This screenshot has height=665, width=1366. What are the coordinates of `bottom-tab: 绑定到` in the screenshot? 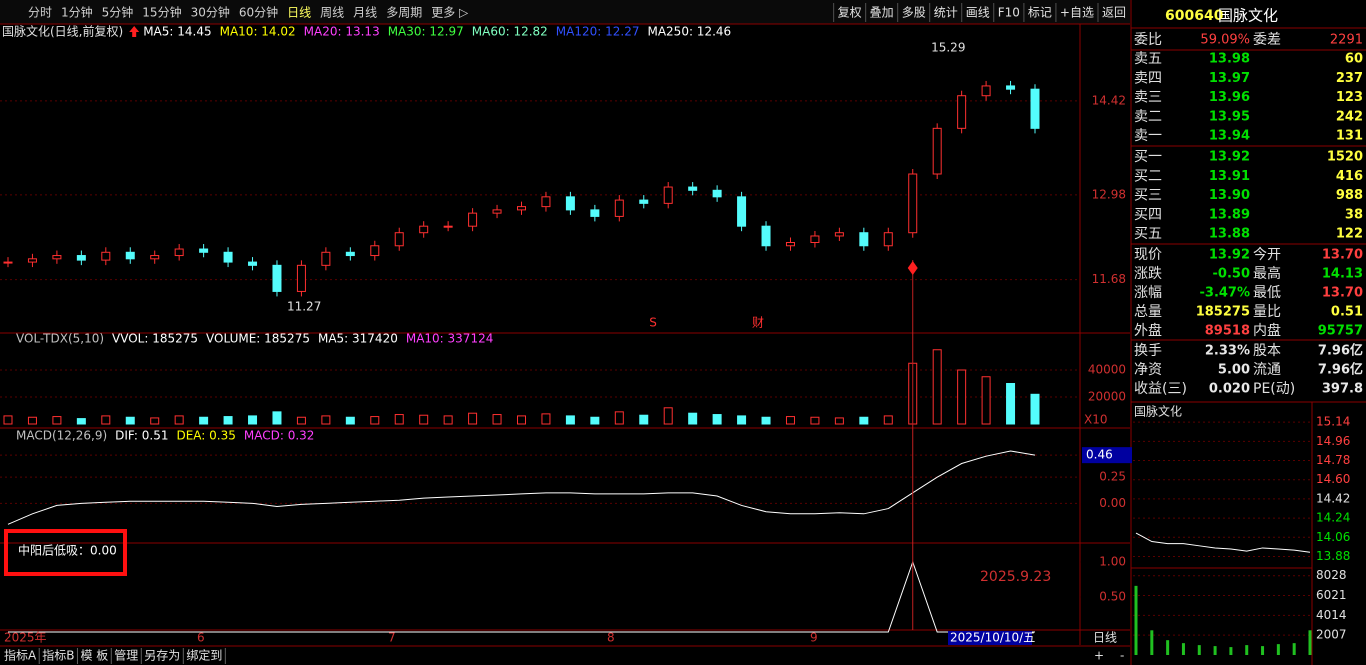 It's located at (204, 655).